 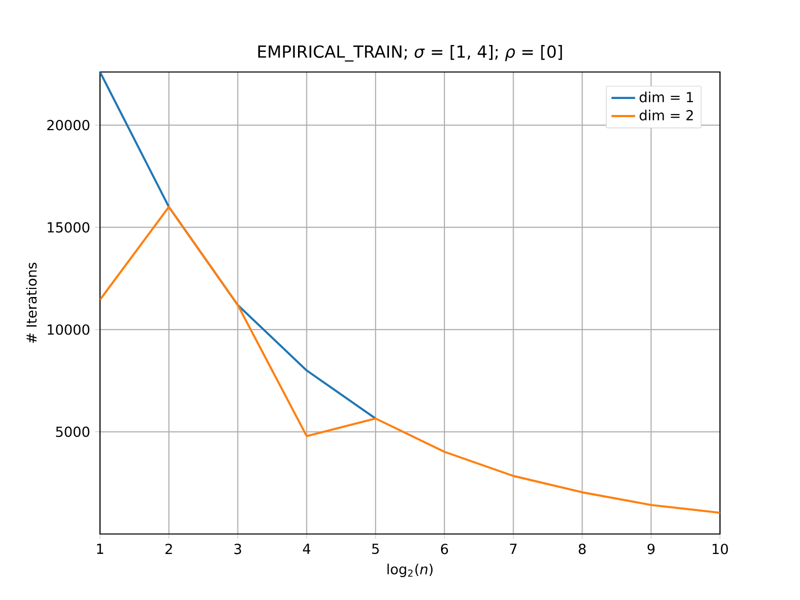 I want to click on x-axis-title: log$_{2}$(n), so click(x=410, y=571).